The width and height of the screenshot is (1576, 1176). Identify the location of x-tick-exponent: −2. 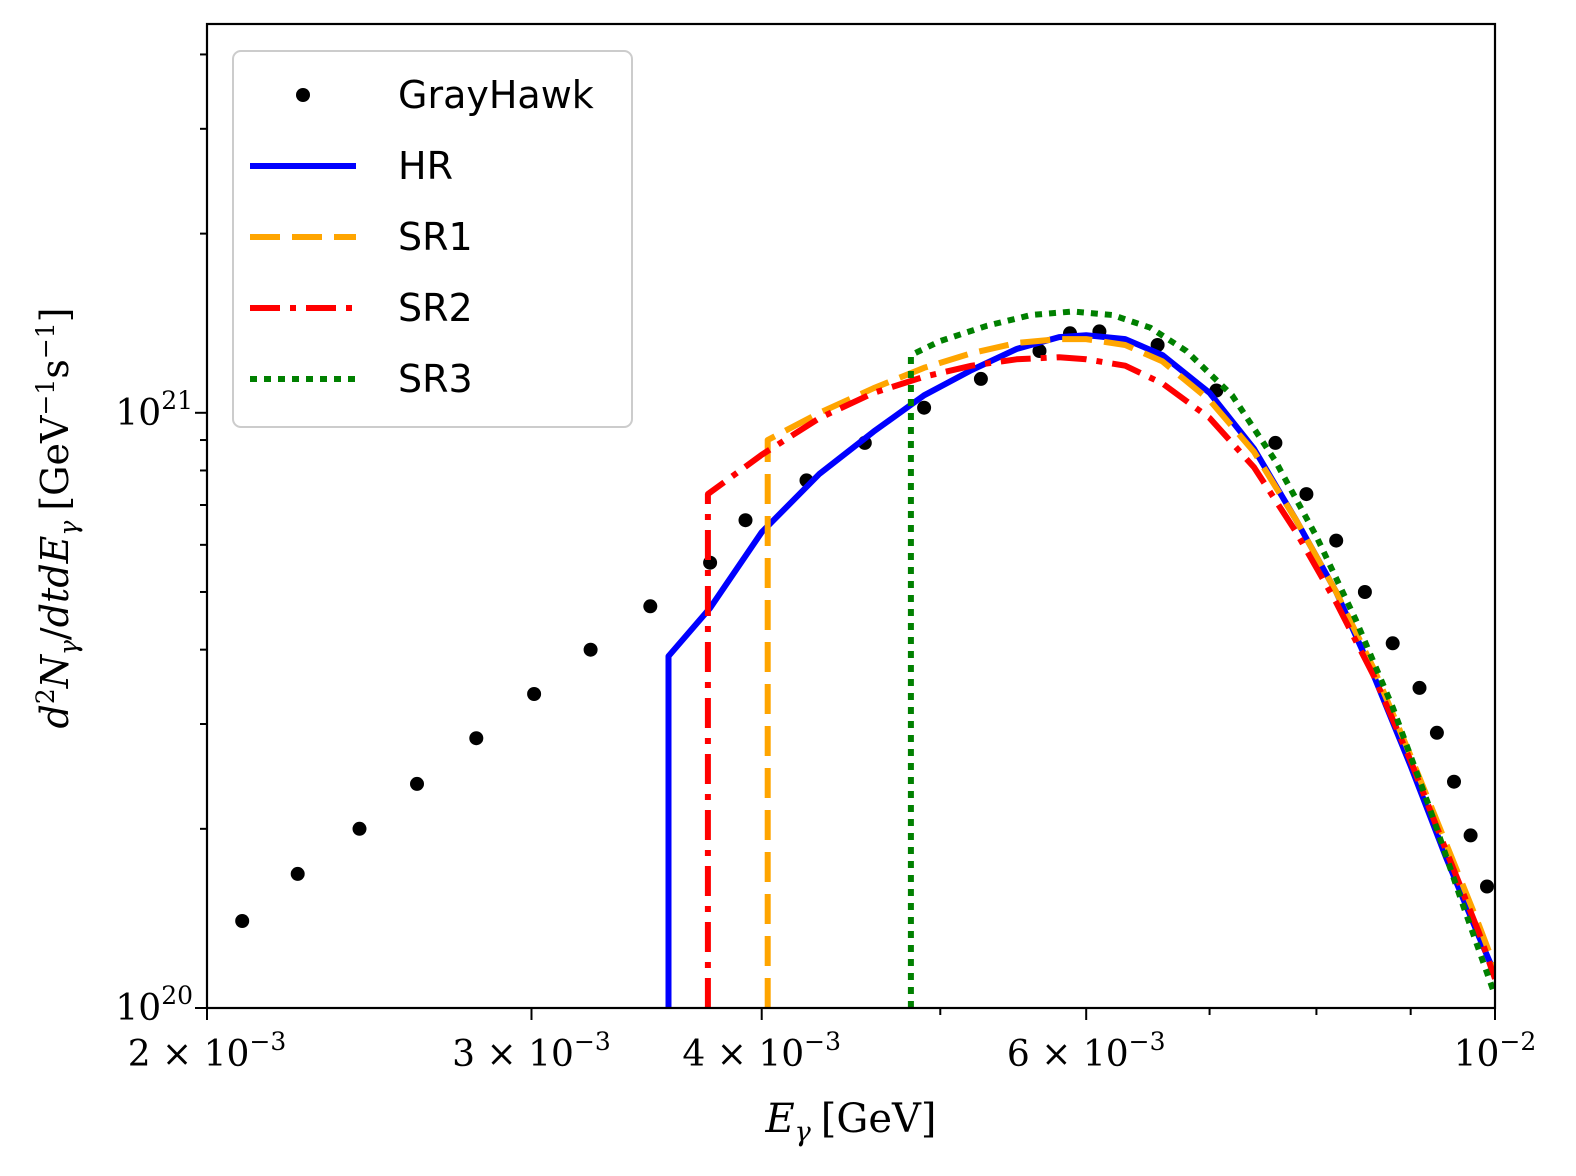
(1517, 1041).